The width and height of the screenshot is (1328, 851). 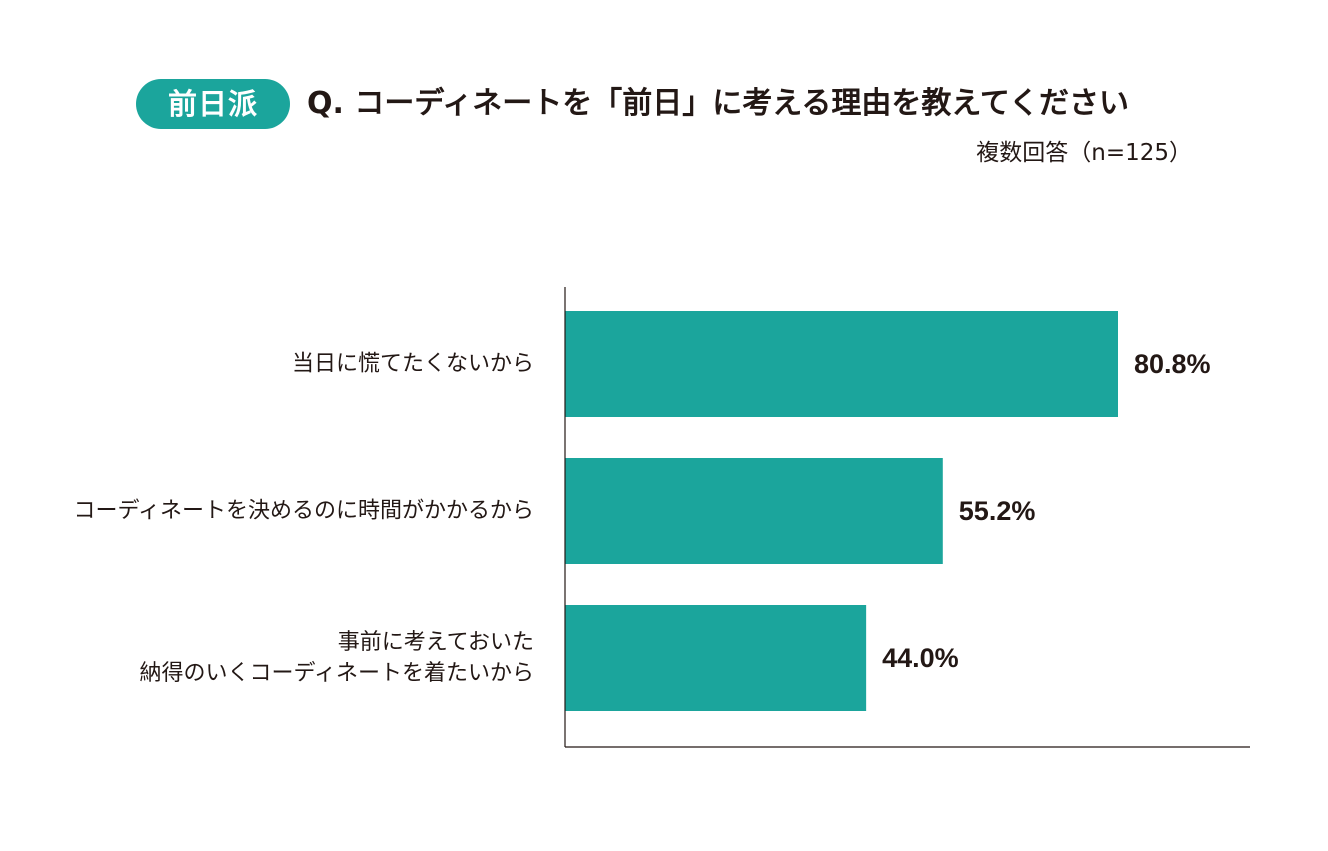 What do you see at coordinates (718, 103) in the screenshot?
I see `chart-title: Q. コーディネートを「前日」に考える理由を教えてください` at bounding box center [718, 103].